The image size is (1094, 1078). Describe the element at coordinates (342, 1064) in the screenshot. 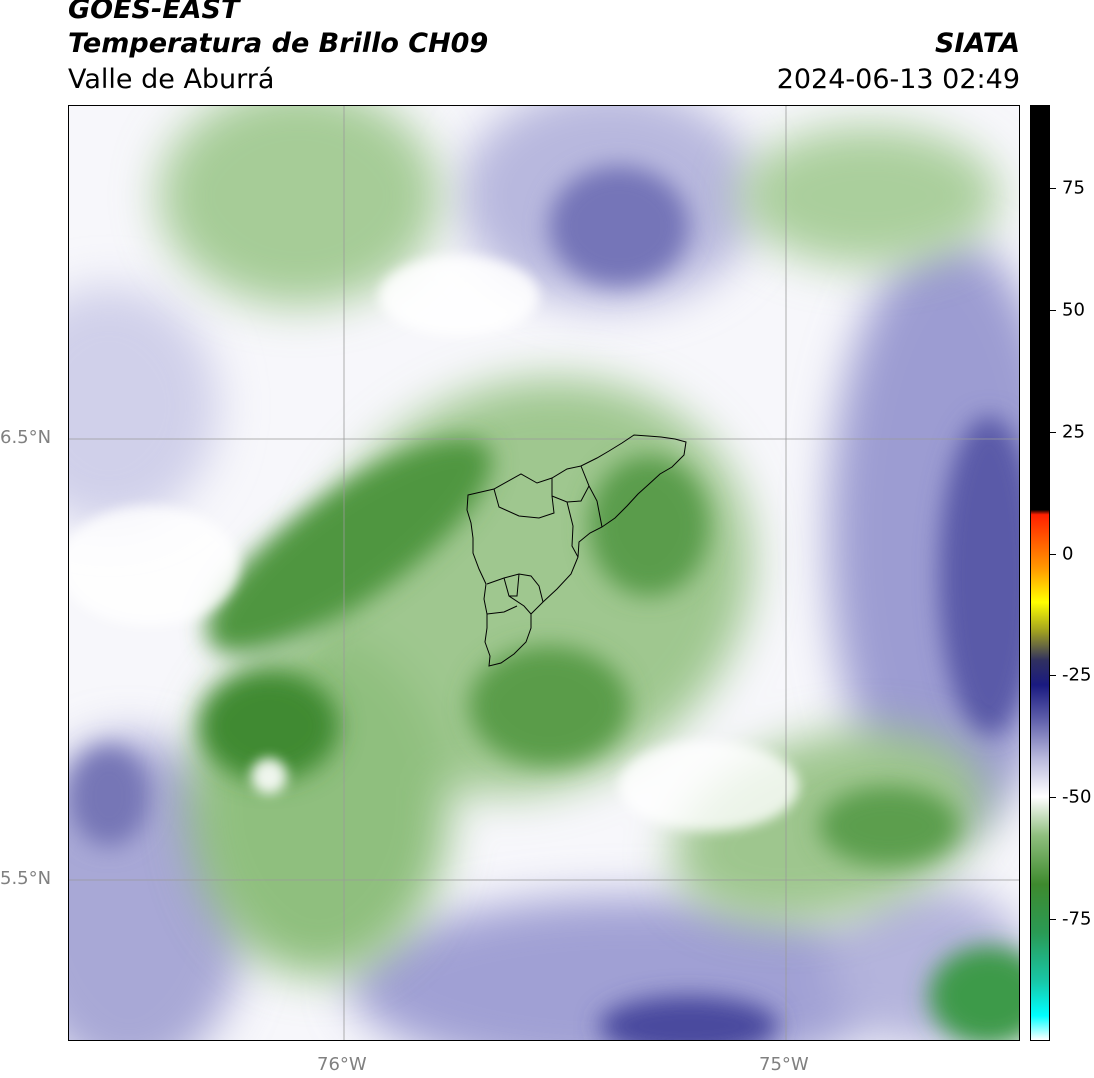

I see `lon-label-76w: 76°W` at that location.